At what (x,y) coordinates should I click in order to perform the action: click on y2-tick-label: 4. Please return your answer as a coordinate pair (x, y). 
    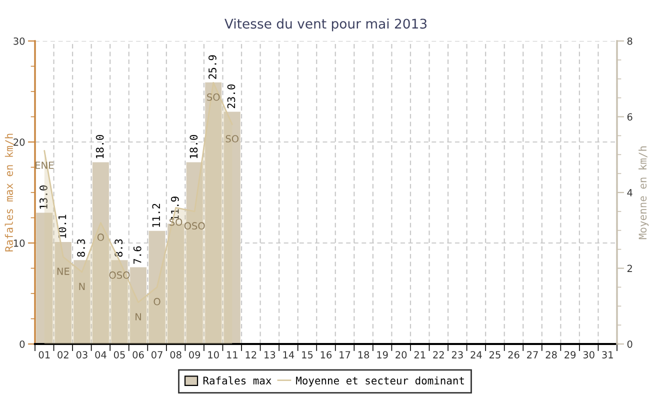
    Looking at the image, I should click on (629, 192).